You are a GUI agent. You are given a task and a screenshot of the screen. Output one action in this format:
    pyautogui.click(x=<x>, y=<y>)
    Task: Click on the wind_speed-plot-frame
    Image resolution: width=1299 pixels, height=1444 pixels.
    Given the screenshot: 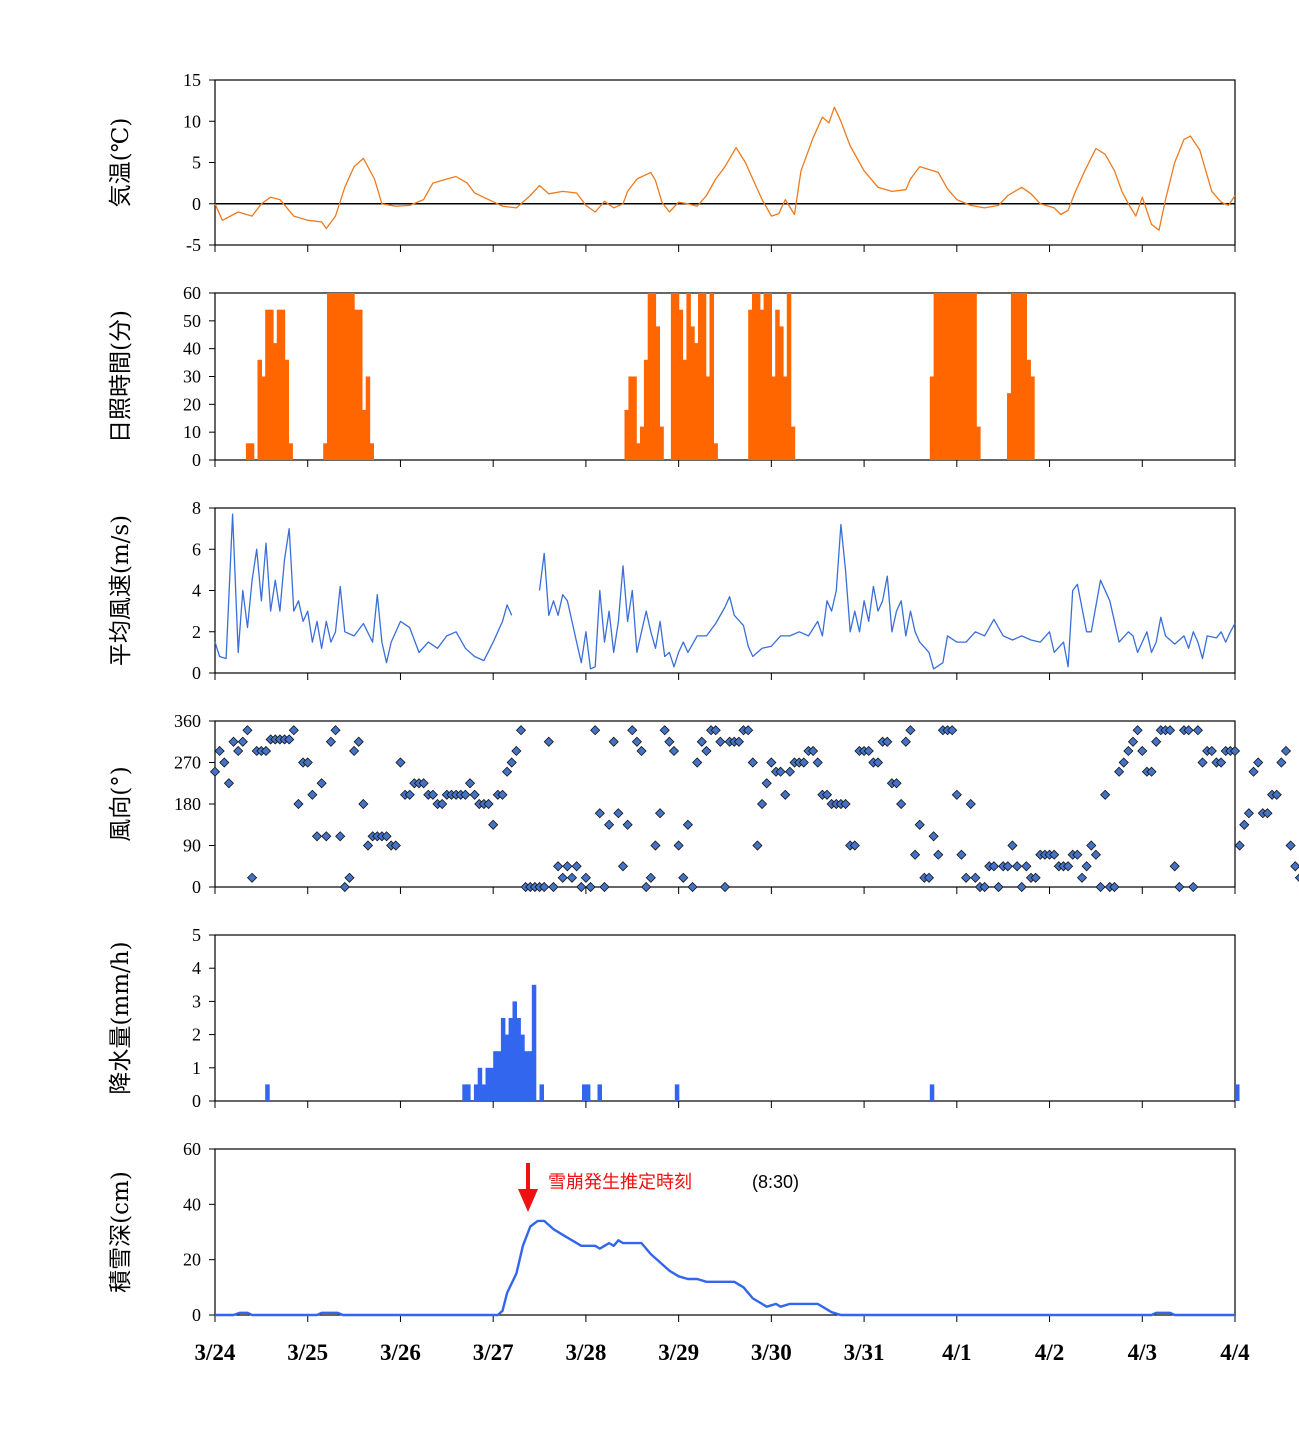 What is the action you would take?
    pyautogui.click(x=725, y=590)
    